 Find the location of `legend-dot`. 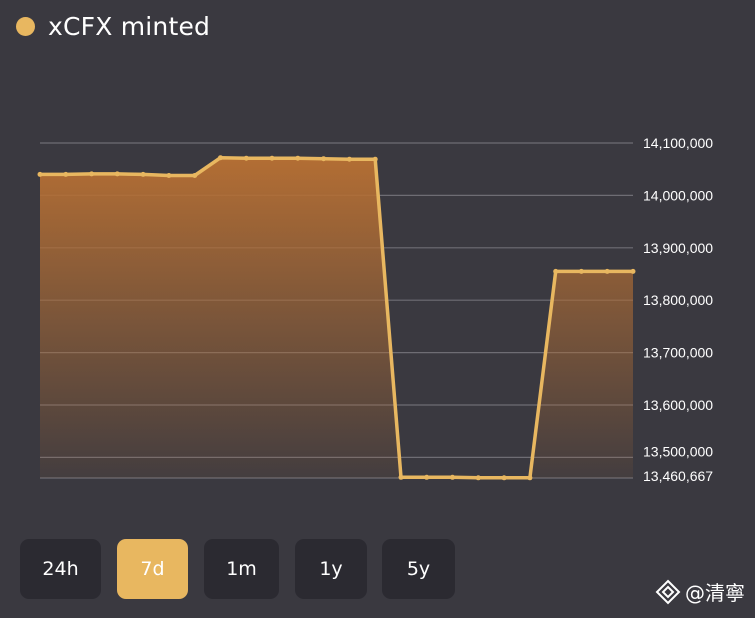

legend-dot is located at coordinates (25, 26).